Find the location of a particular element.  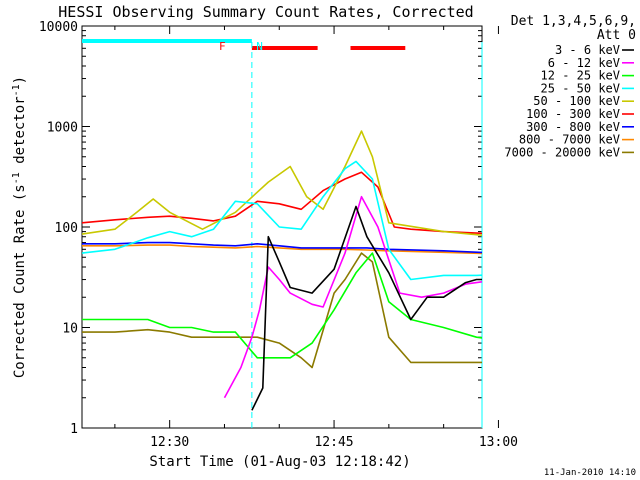

y-tick-label: 1 is located at coordinates (74, 429).